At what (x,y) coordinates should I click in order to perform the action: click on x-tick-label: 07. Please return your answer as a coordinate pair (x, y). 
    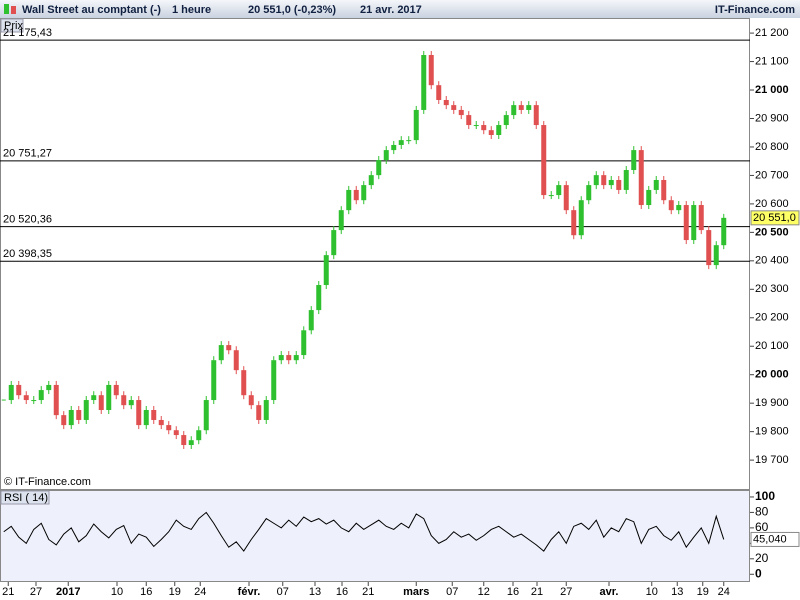
    Looking at the image, I should click on (452, 592).